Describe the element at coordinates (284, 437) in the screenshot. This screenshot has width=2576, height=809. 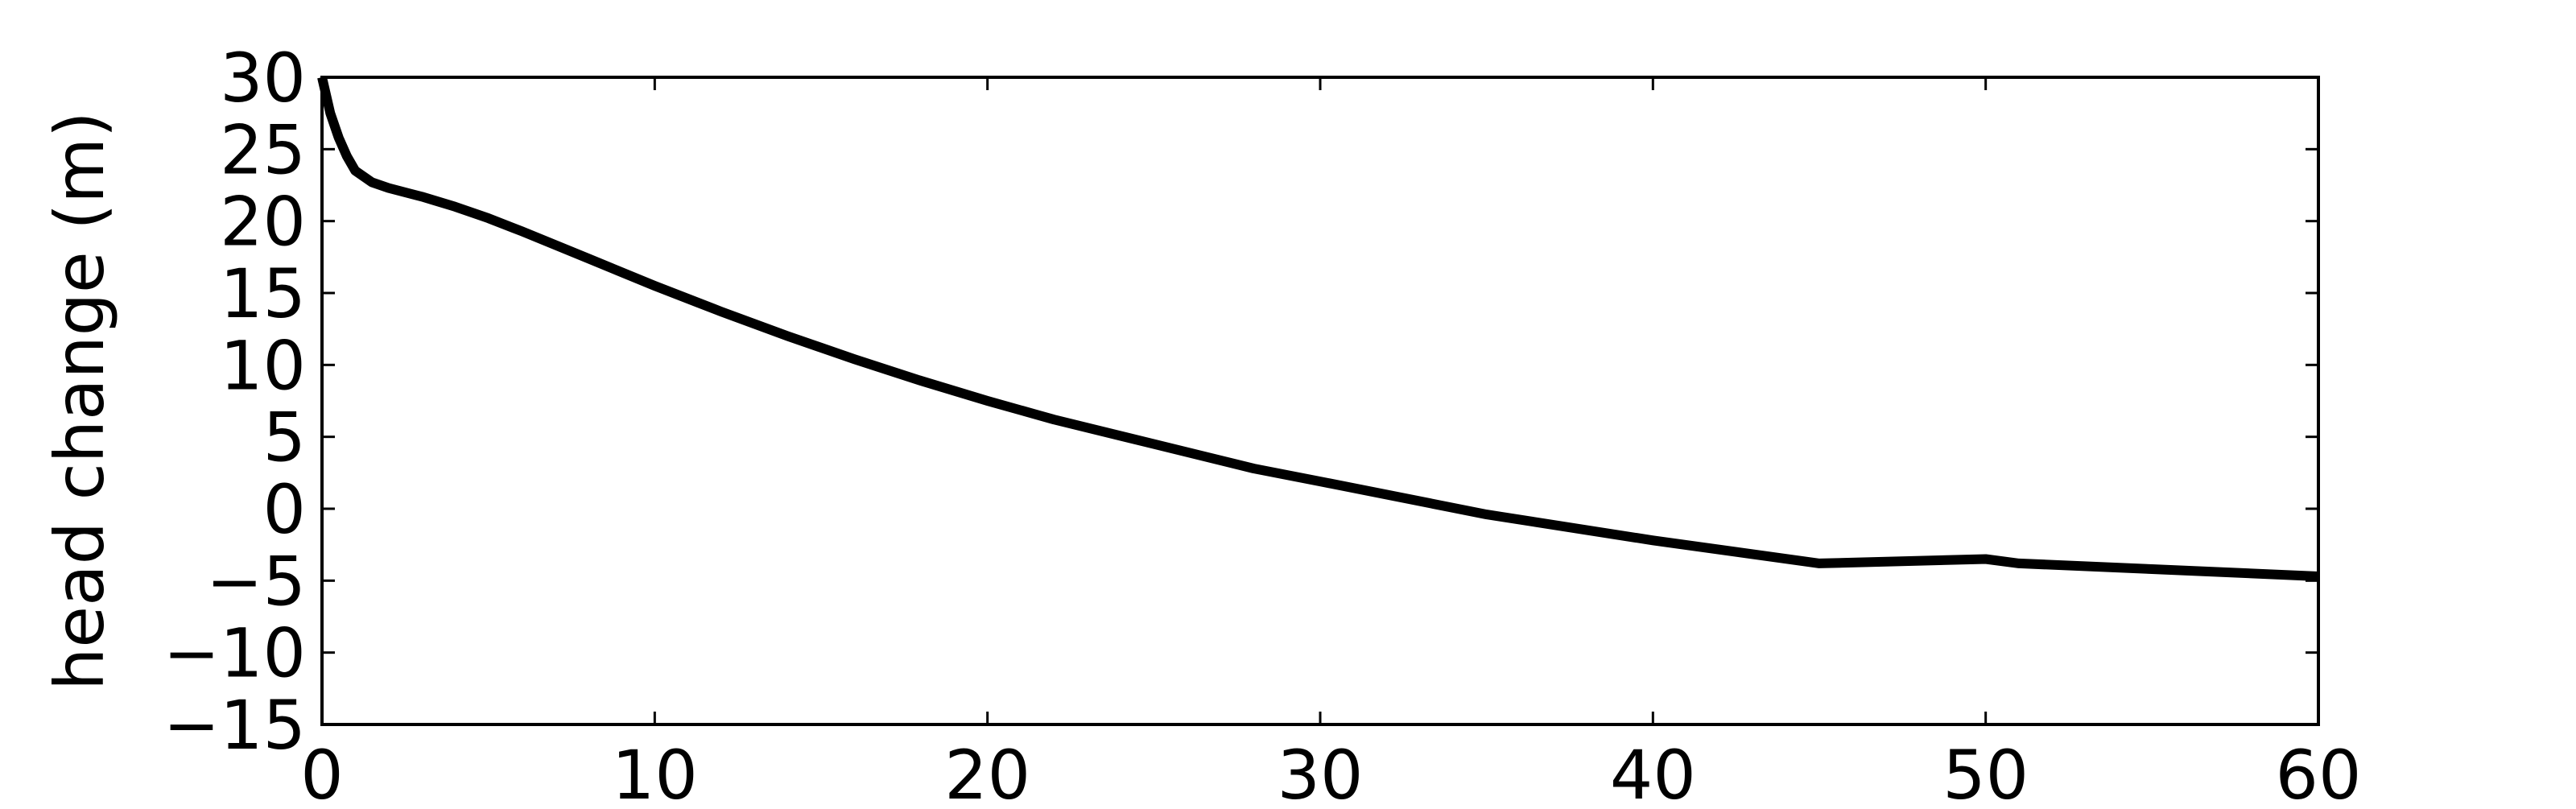
I see `y-tick-label: 5` at that location.